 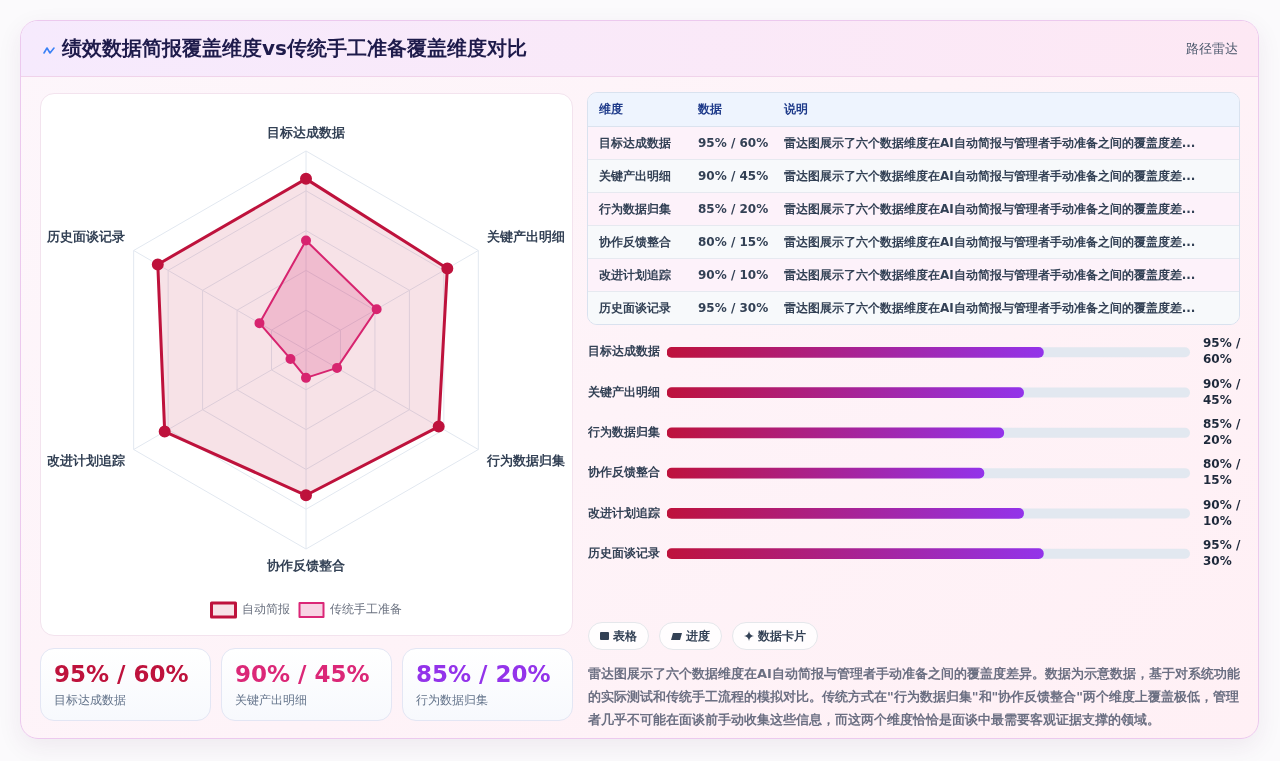 I want to click on text: 关键产出明细, so click(x=271, y=700).